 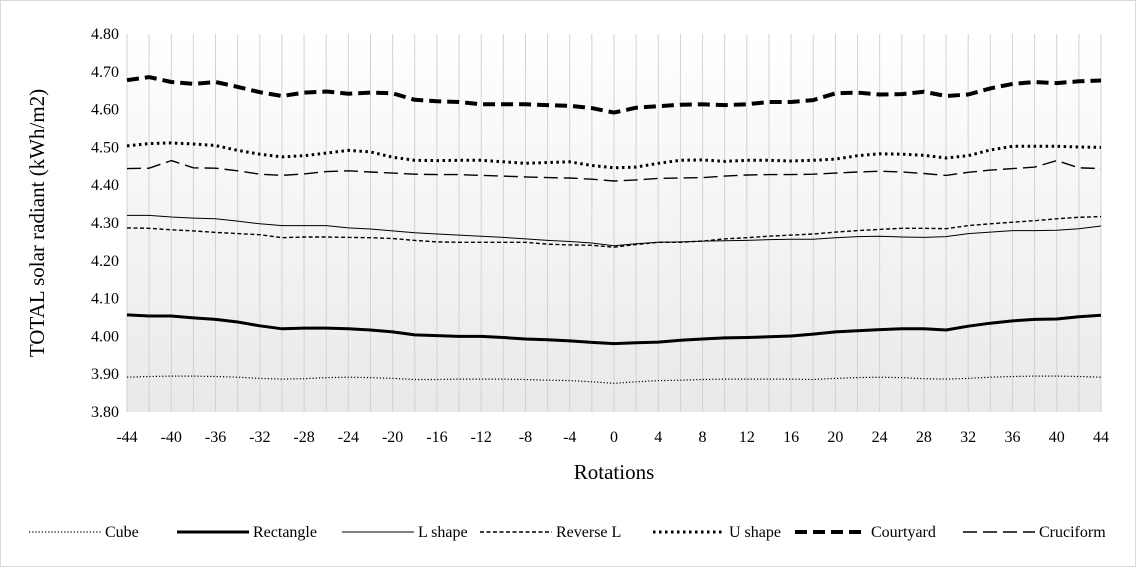 What do you see at coordinates (171, 437) in the screenshot?
I see `x-tick-label: -40` at bounding box center [171, 437].